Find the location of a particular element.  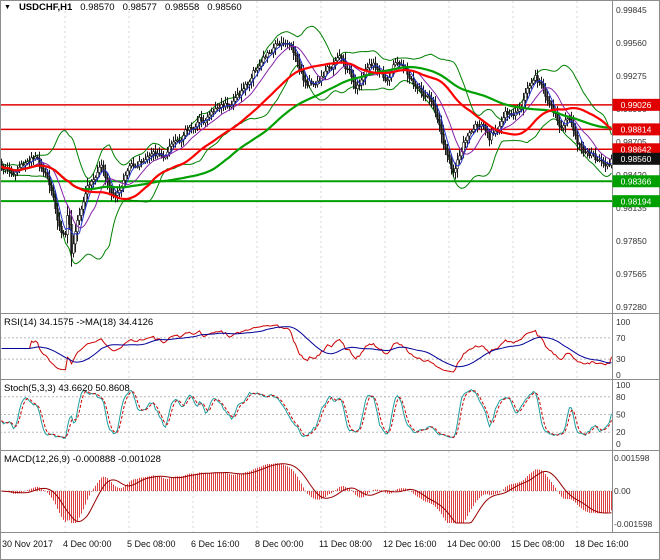

symbol-dropdown-icon: ▼ is located at coordinates (7, 7).